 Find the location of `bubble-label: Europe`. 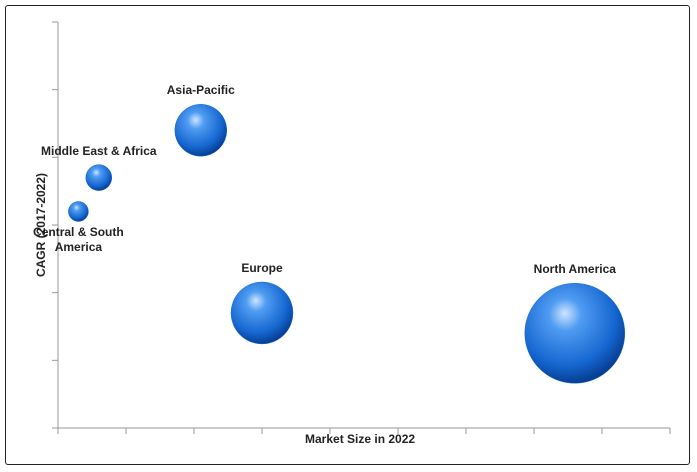

bubble-label: Europe is located at coordinates (262, 267).